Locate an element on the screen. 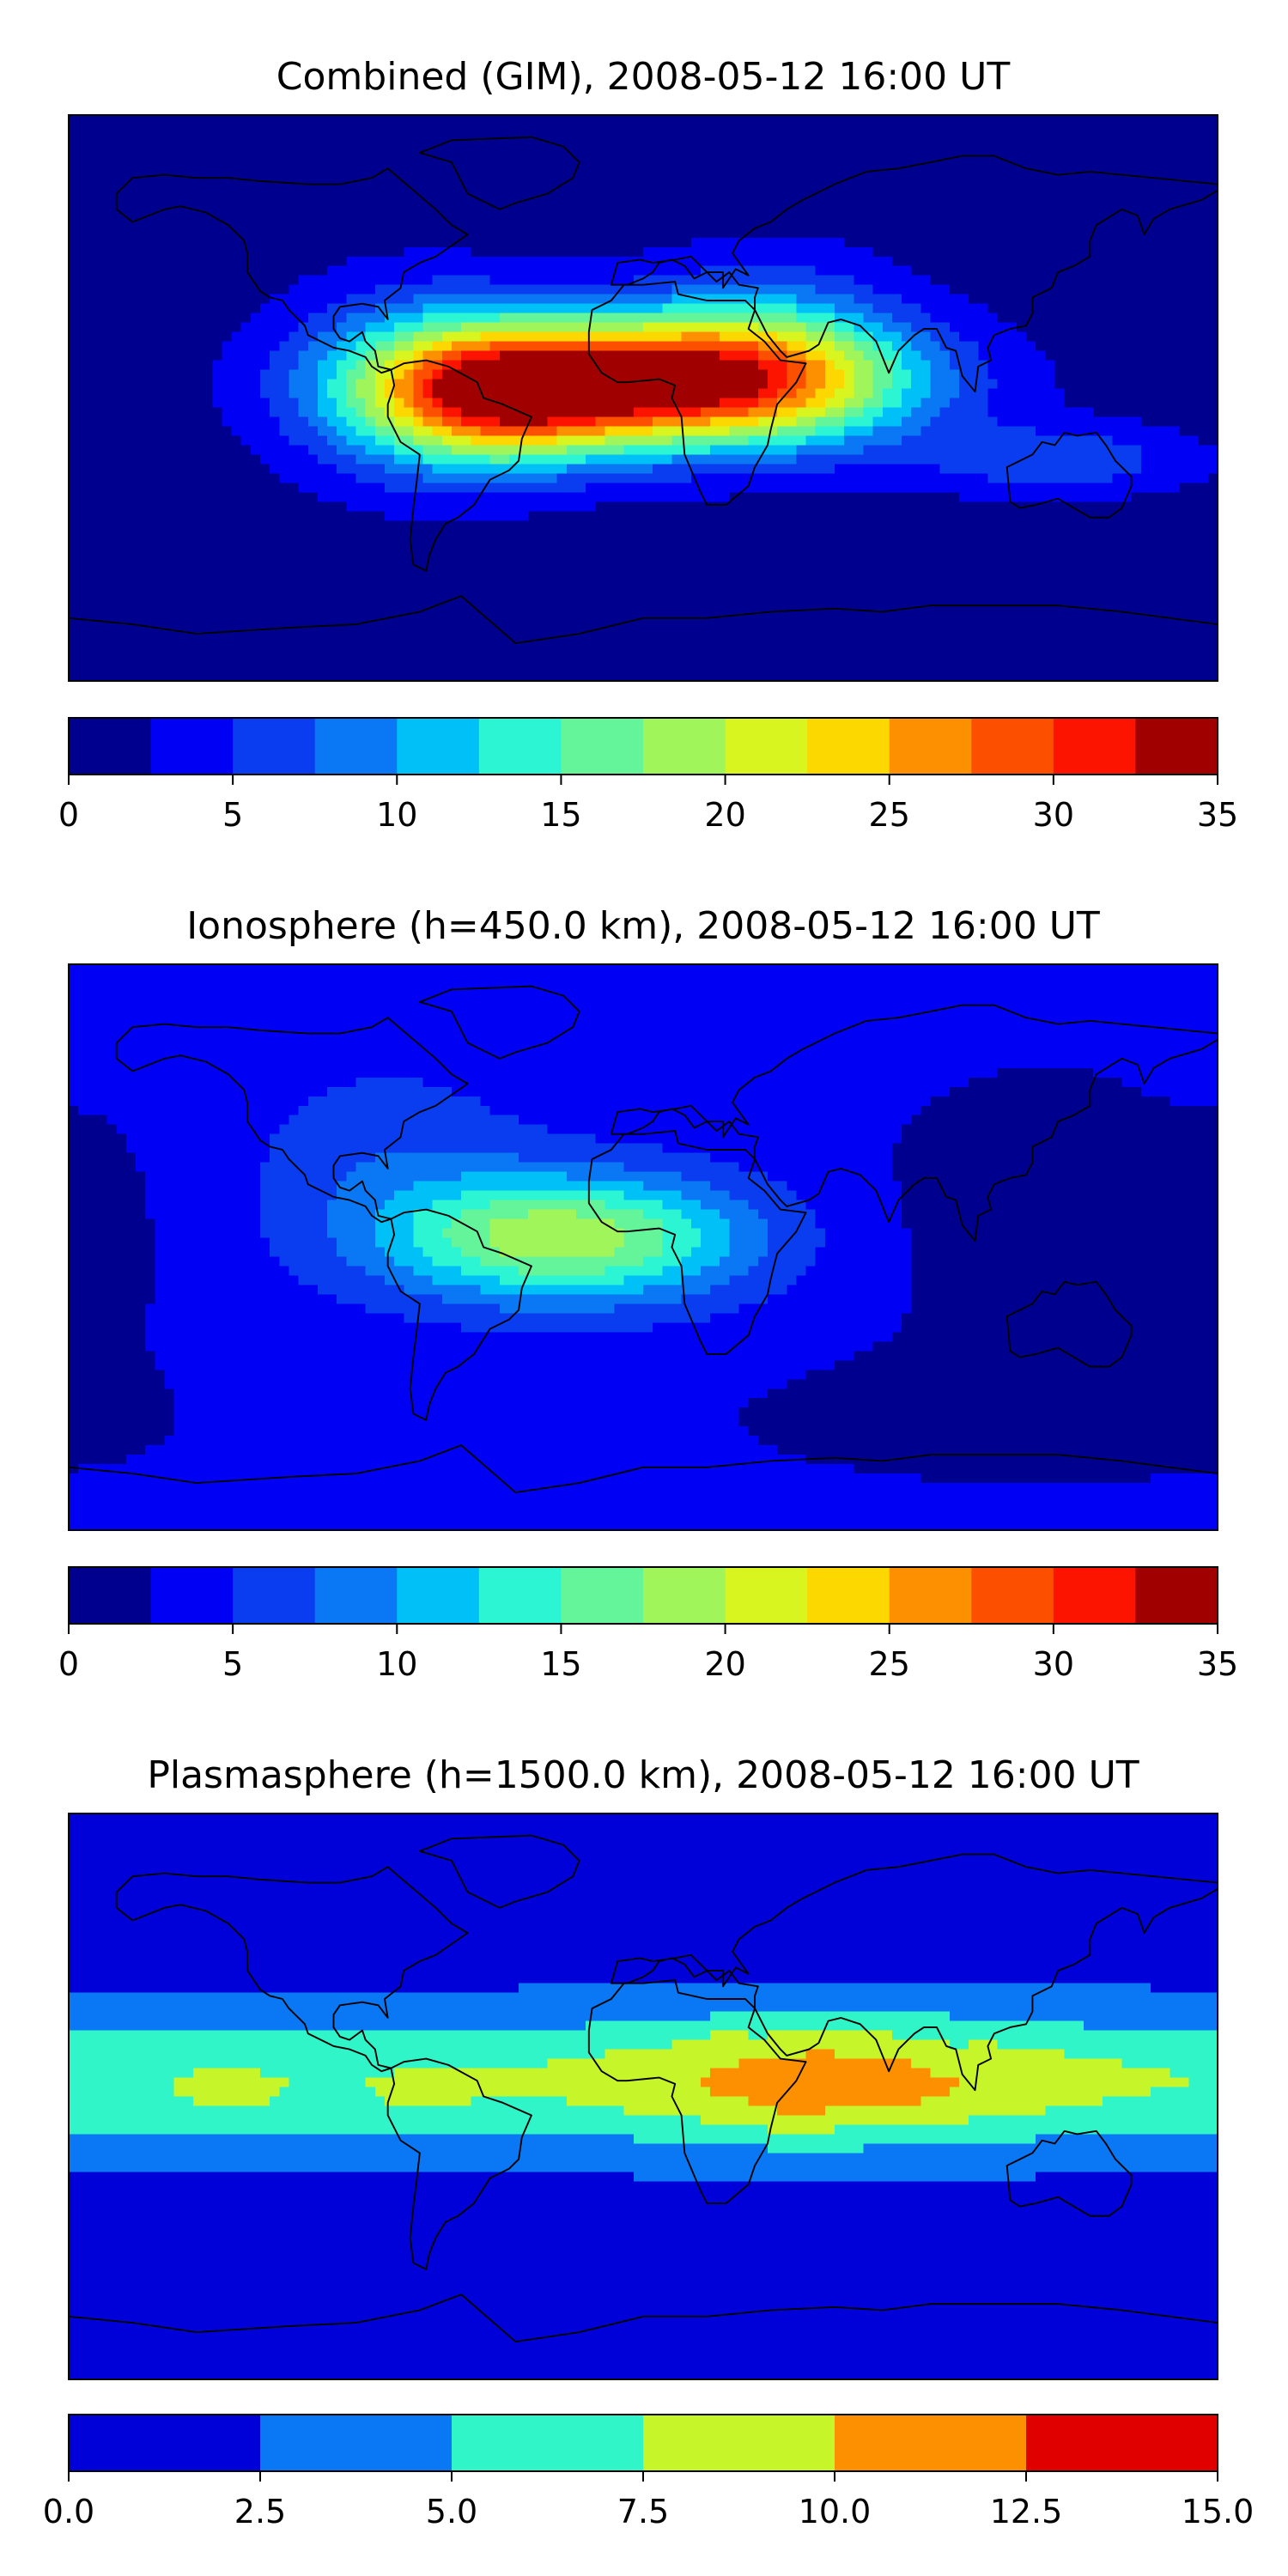 This screenshot has height=2576, width=1288. colorbar-tick-label: 35 is located at coordinates (1217, 815).